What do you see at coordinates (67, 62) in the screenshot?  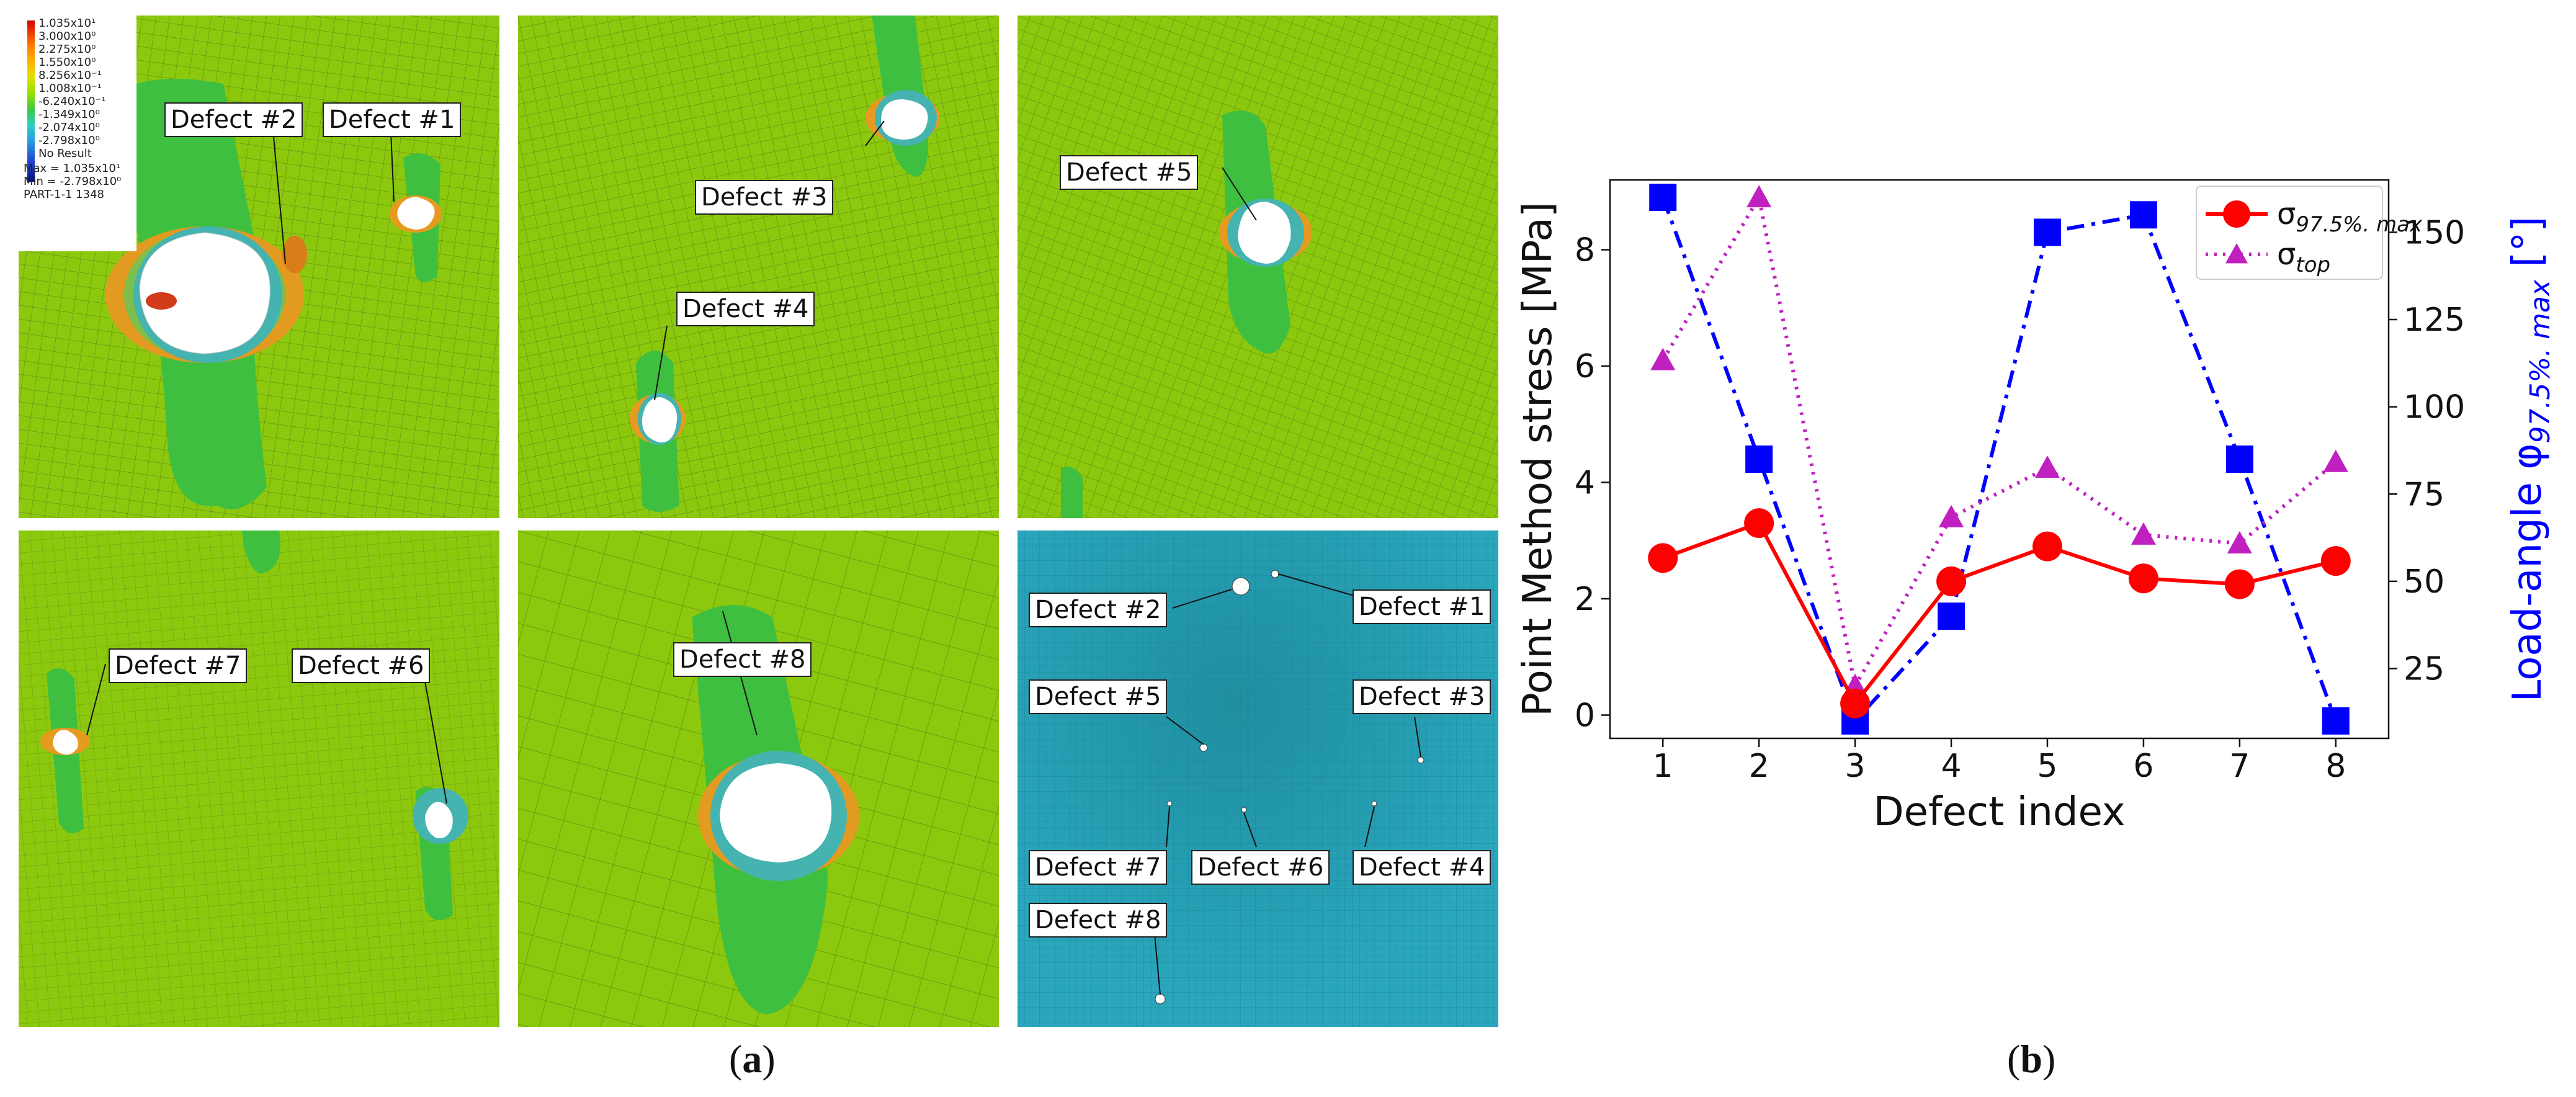 I see `contour-value: 1.550x10⁰` at bounding box center [67, 62].